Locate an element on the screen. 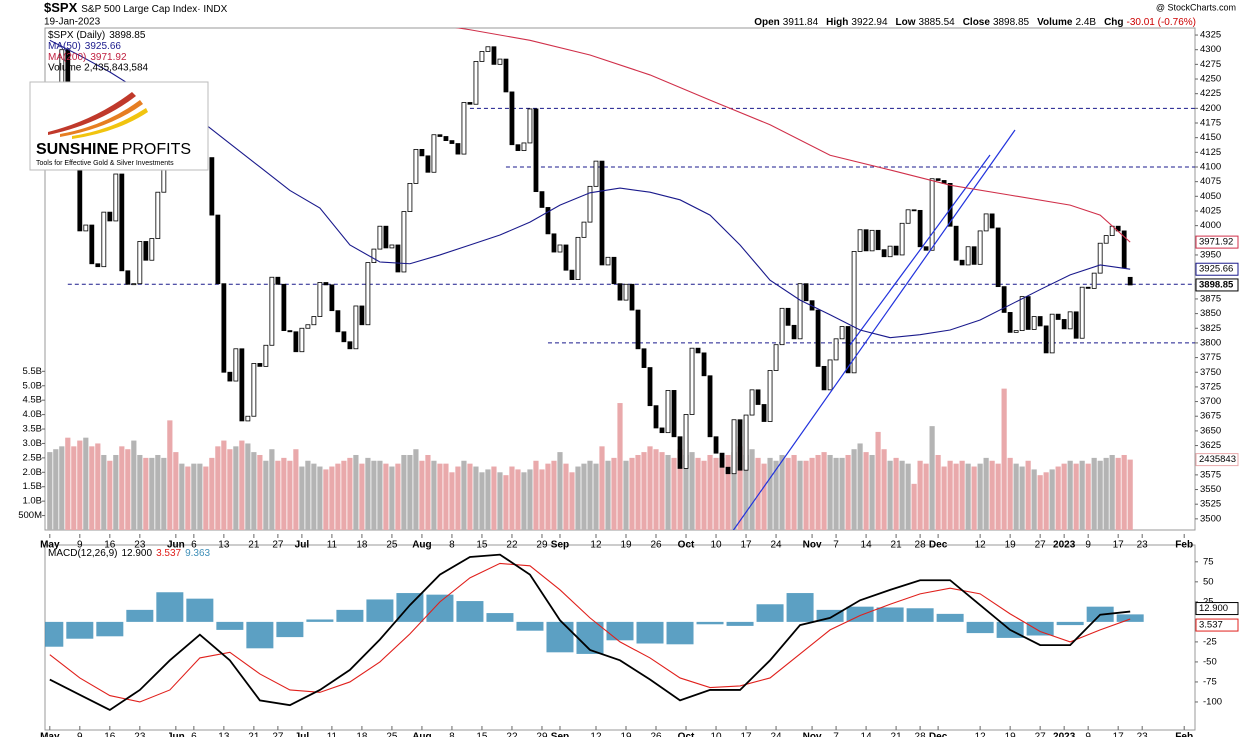 This screenshot has width=1240, height=742. quote-value: 3885.54 is located at coordinates (937, 22).